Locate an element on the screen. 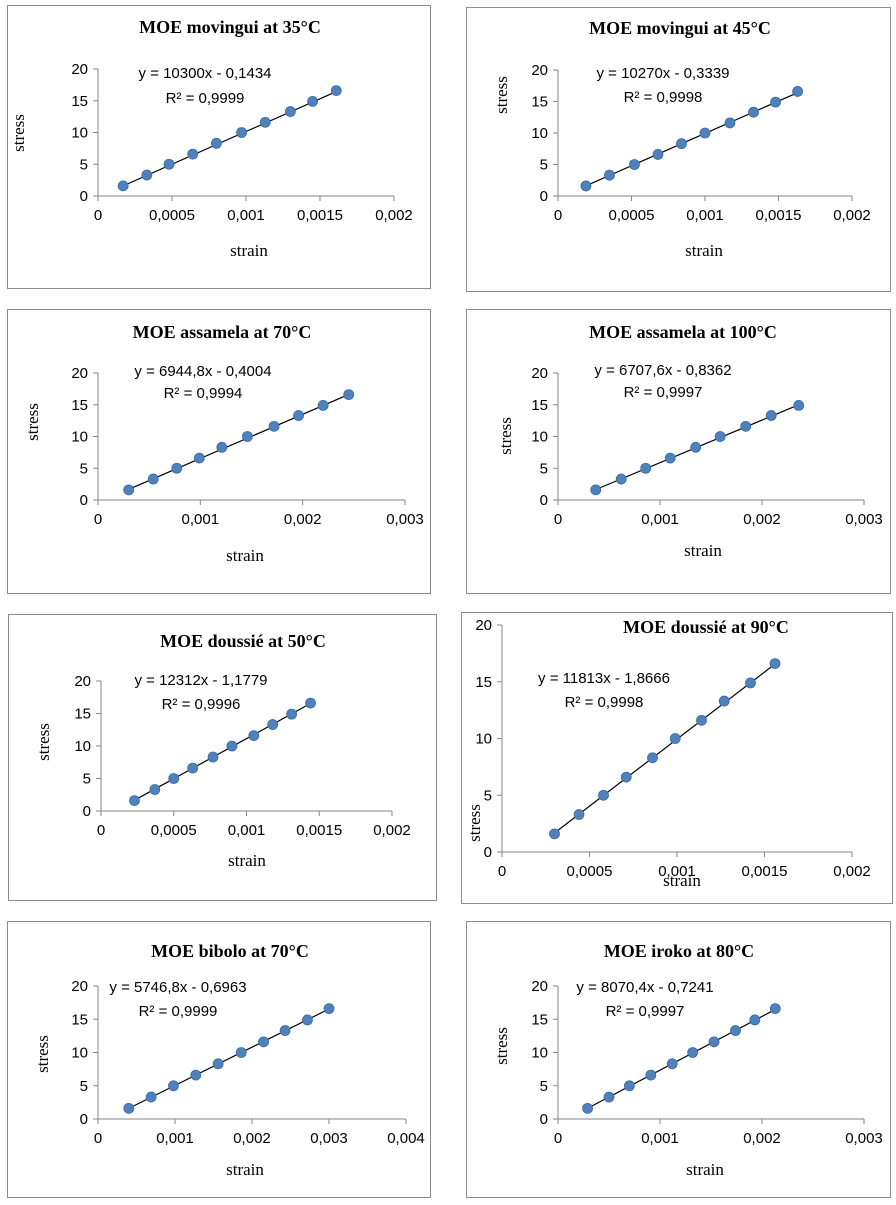 The width and height of the screenshot is (896, 1205). x-axis-label: strain is located at coordinates (249, 250).